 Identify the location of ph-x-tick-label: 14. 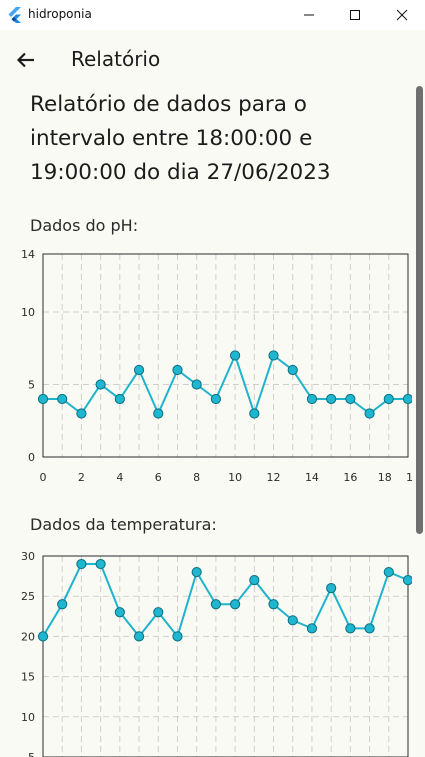
(312, 477).